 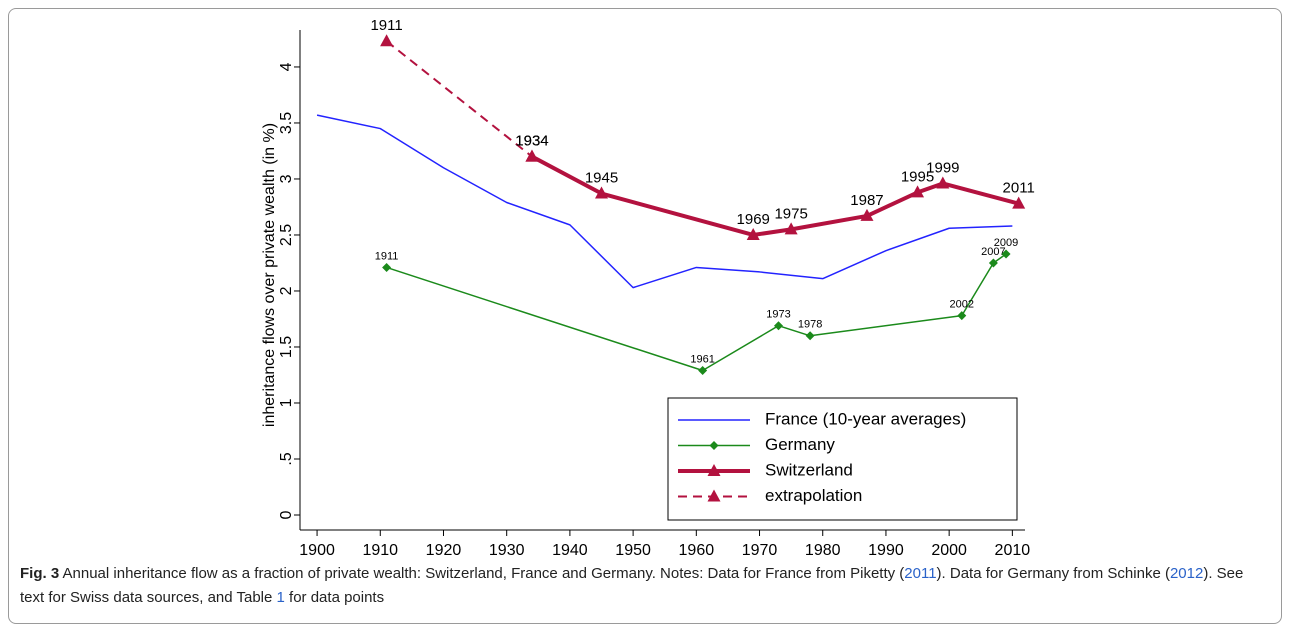 I want to click on legend-label: France (10-year averages), so click(x=865, y=418).